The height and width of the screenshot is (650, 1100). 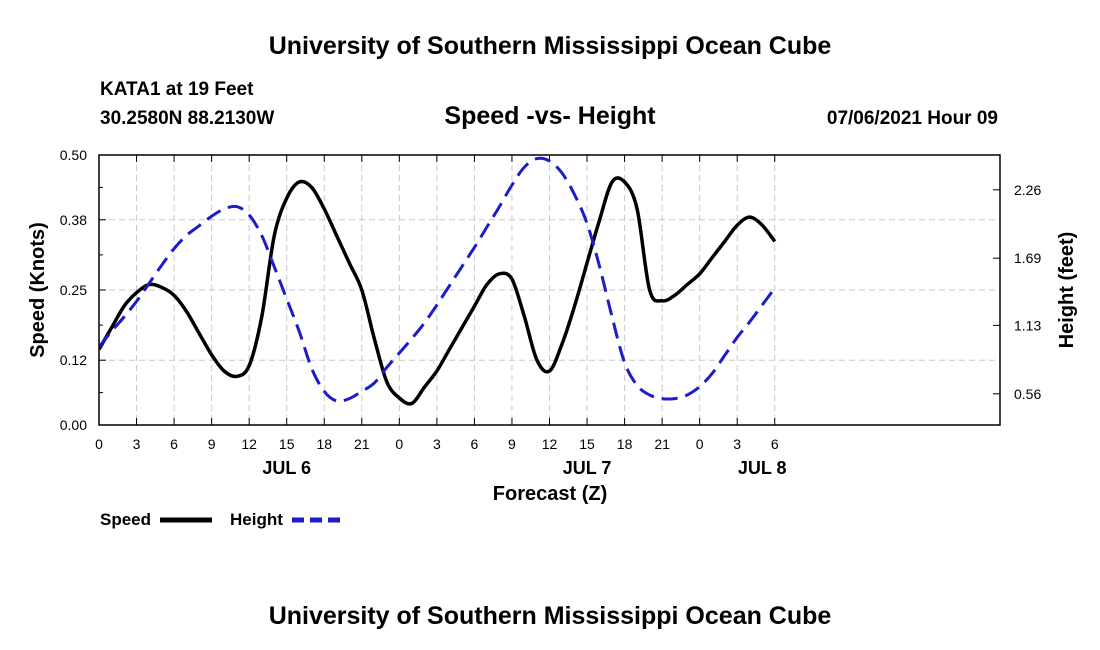 What do you see at coordinates (125, 519) in the screenshot?
I see `legend-speed-label: Speed` at bounding box center [125, 519].